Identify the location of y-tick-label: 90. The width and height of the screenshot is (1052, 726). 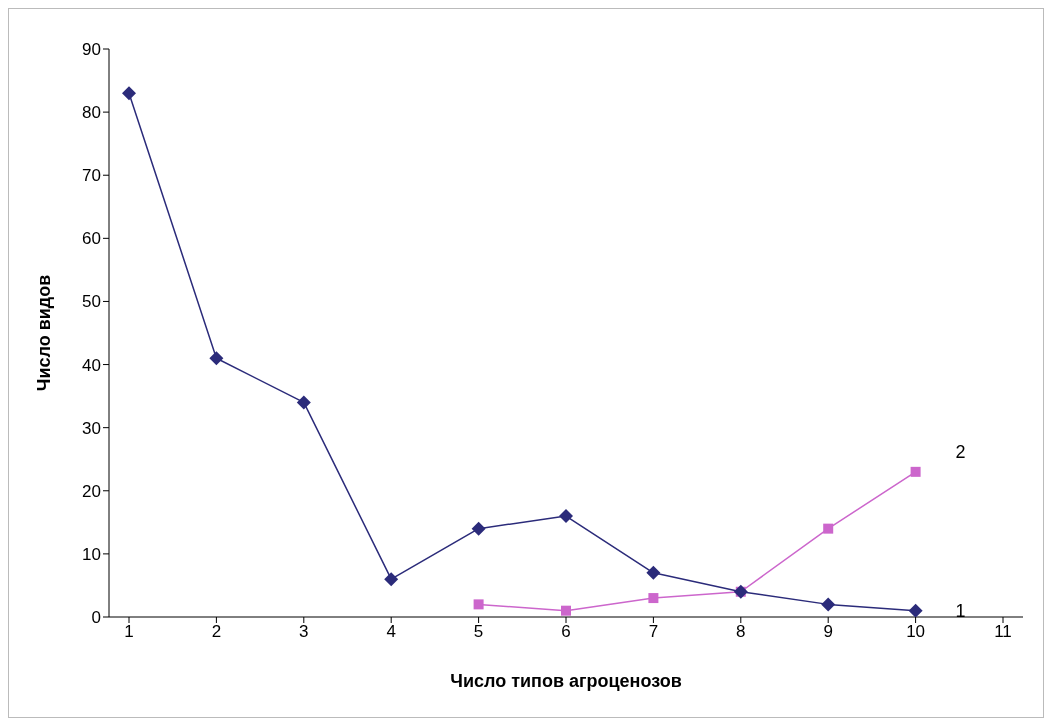
(91, 50).